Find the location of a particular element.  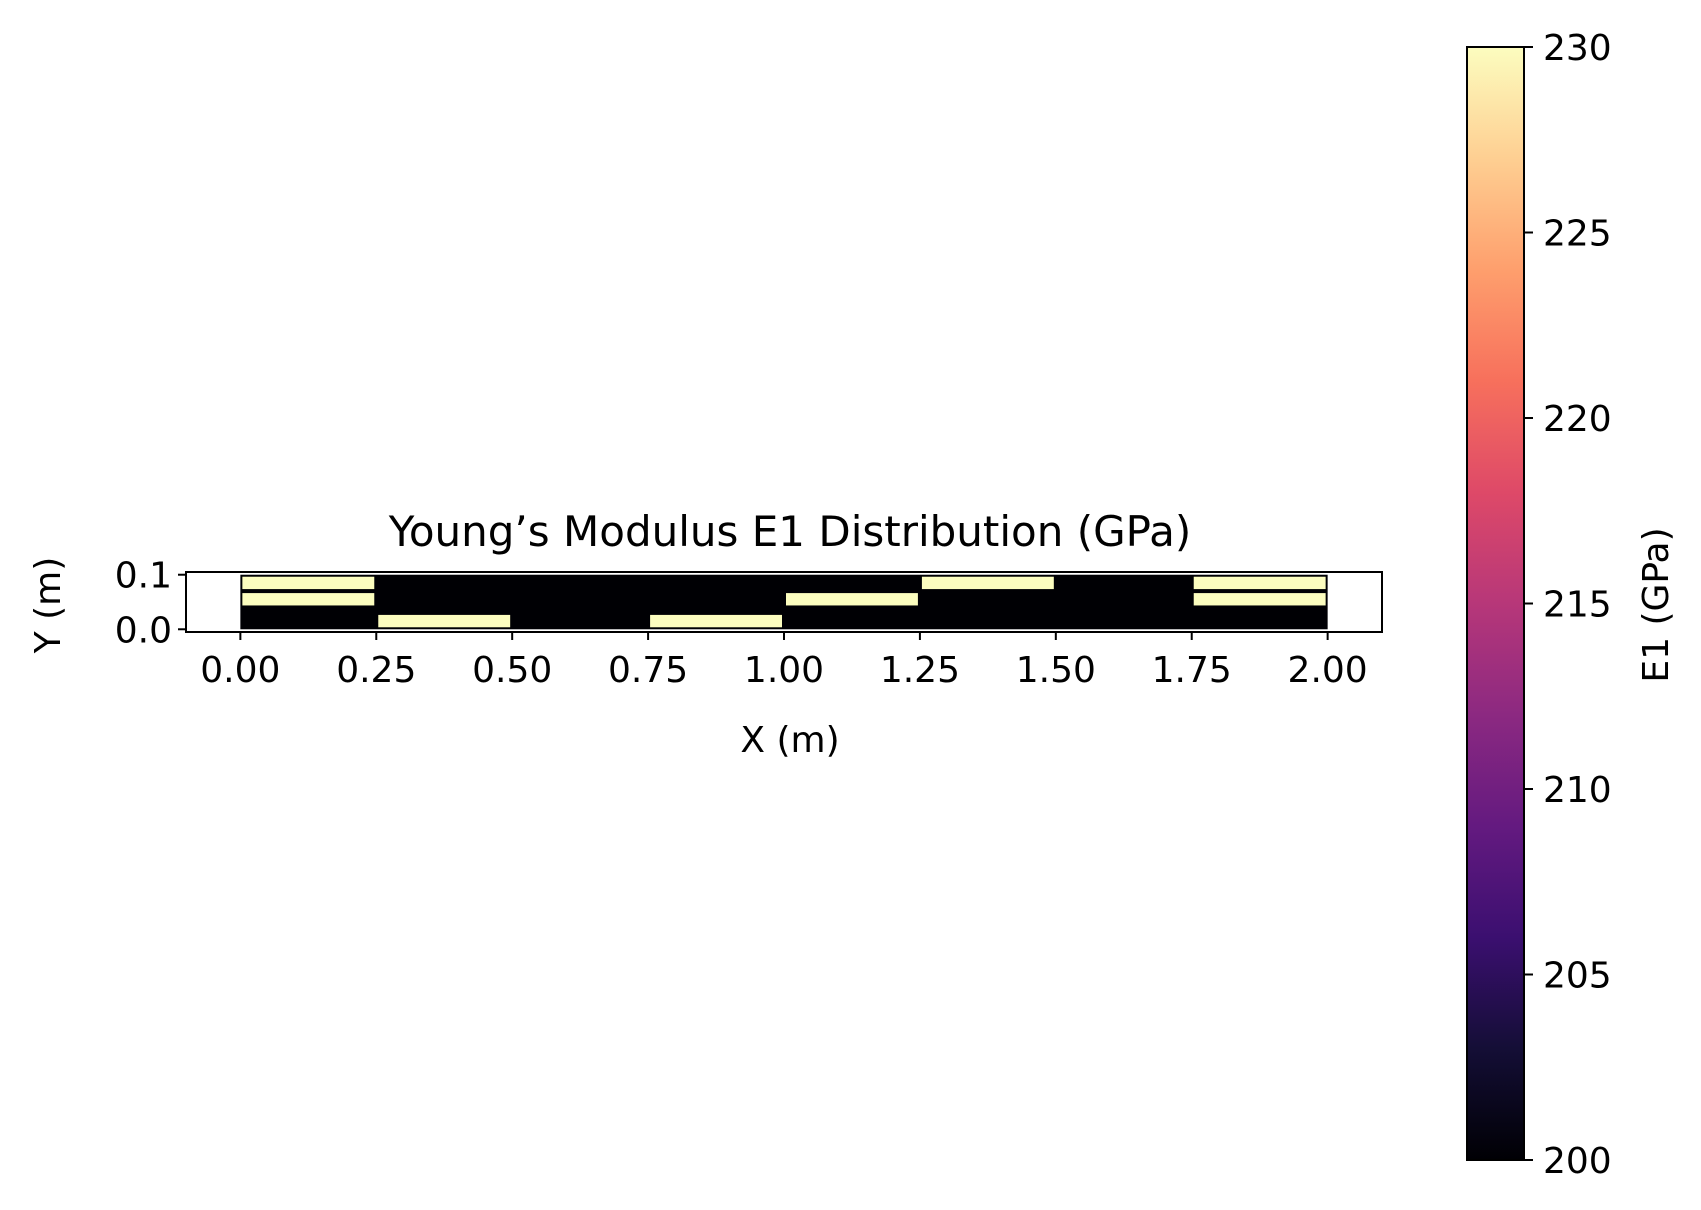

y-axis-label: Y (m) is located at coordinates (48, 606).